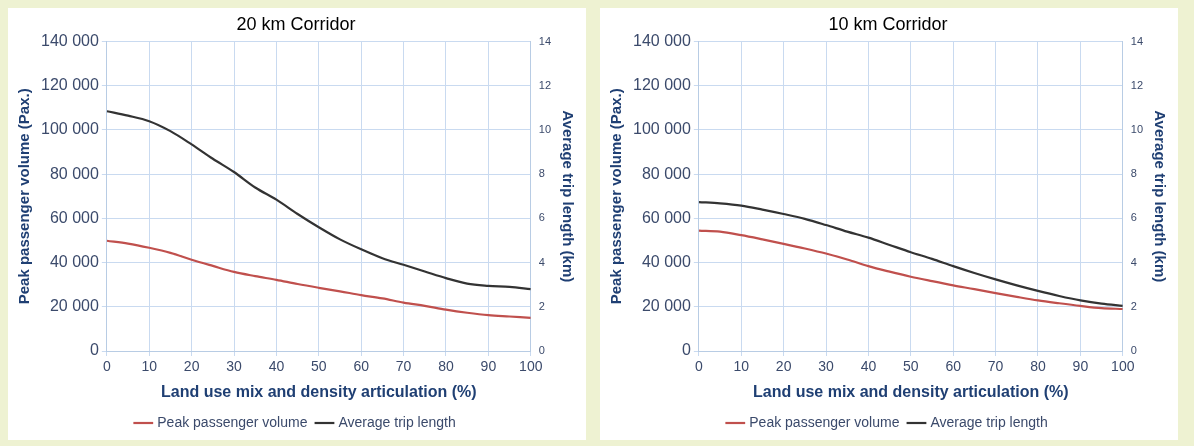  Describe the element at coordinates (888, 23) in the screenshot. I see `chart-title: 10 km Corridor` at that location.